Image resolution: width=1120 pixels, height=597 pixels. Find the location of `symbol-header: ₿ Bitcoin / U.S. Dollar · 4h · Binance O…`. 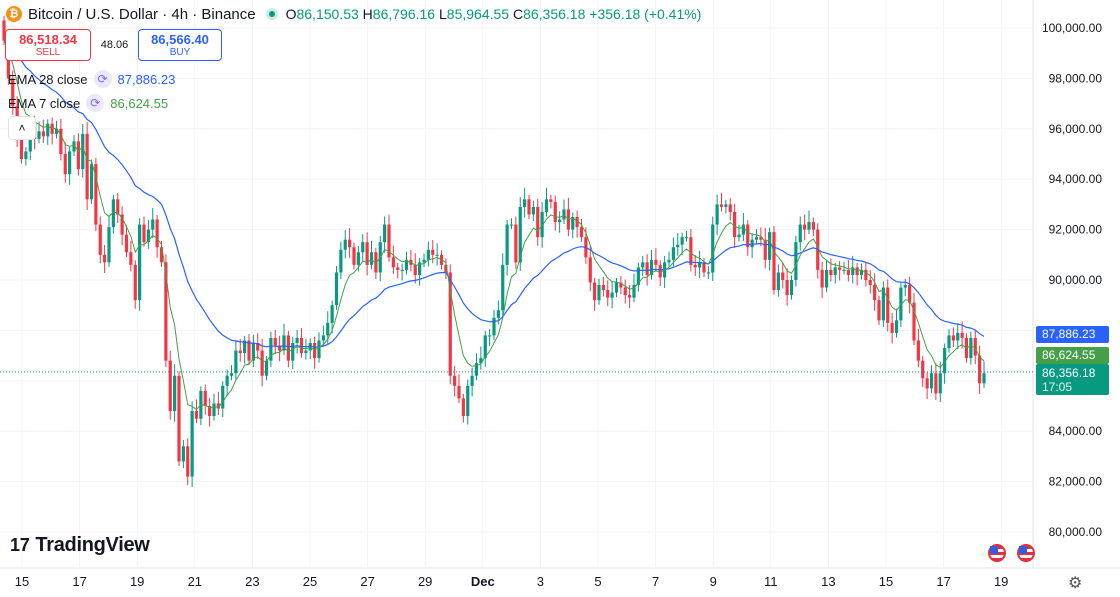

symbol-header: ₿ Bitcoin / U.S. Dollar · 4h · Binance O… is located at coordinates (353, 14).